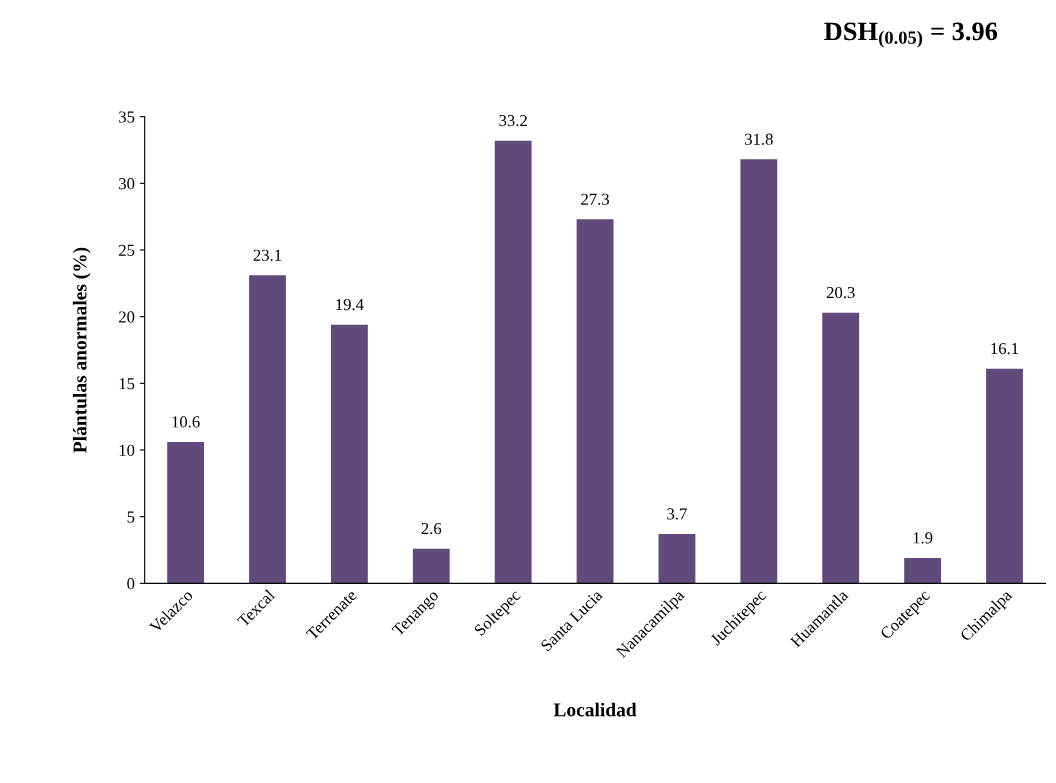 Image resolution: width=1056 pixels, height=783 pixels. I want to click on text: DSH$_{(0.05)}$ = 3.96, so click(911, 35).